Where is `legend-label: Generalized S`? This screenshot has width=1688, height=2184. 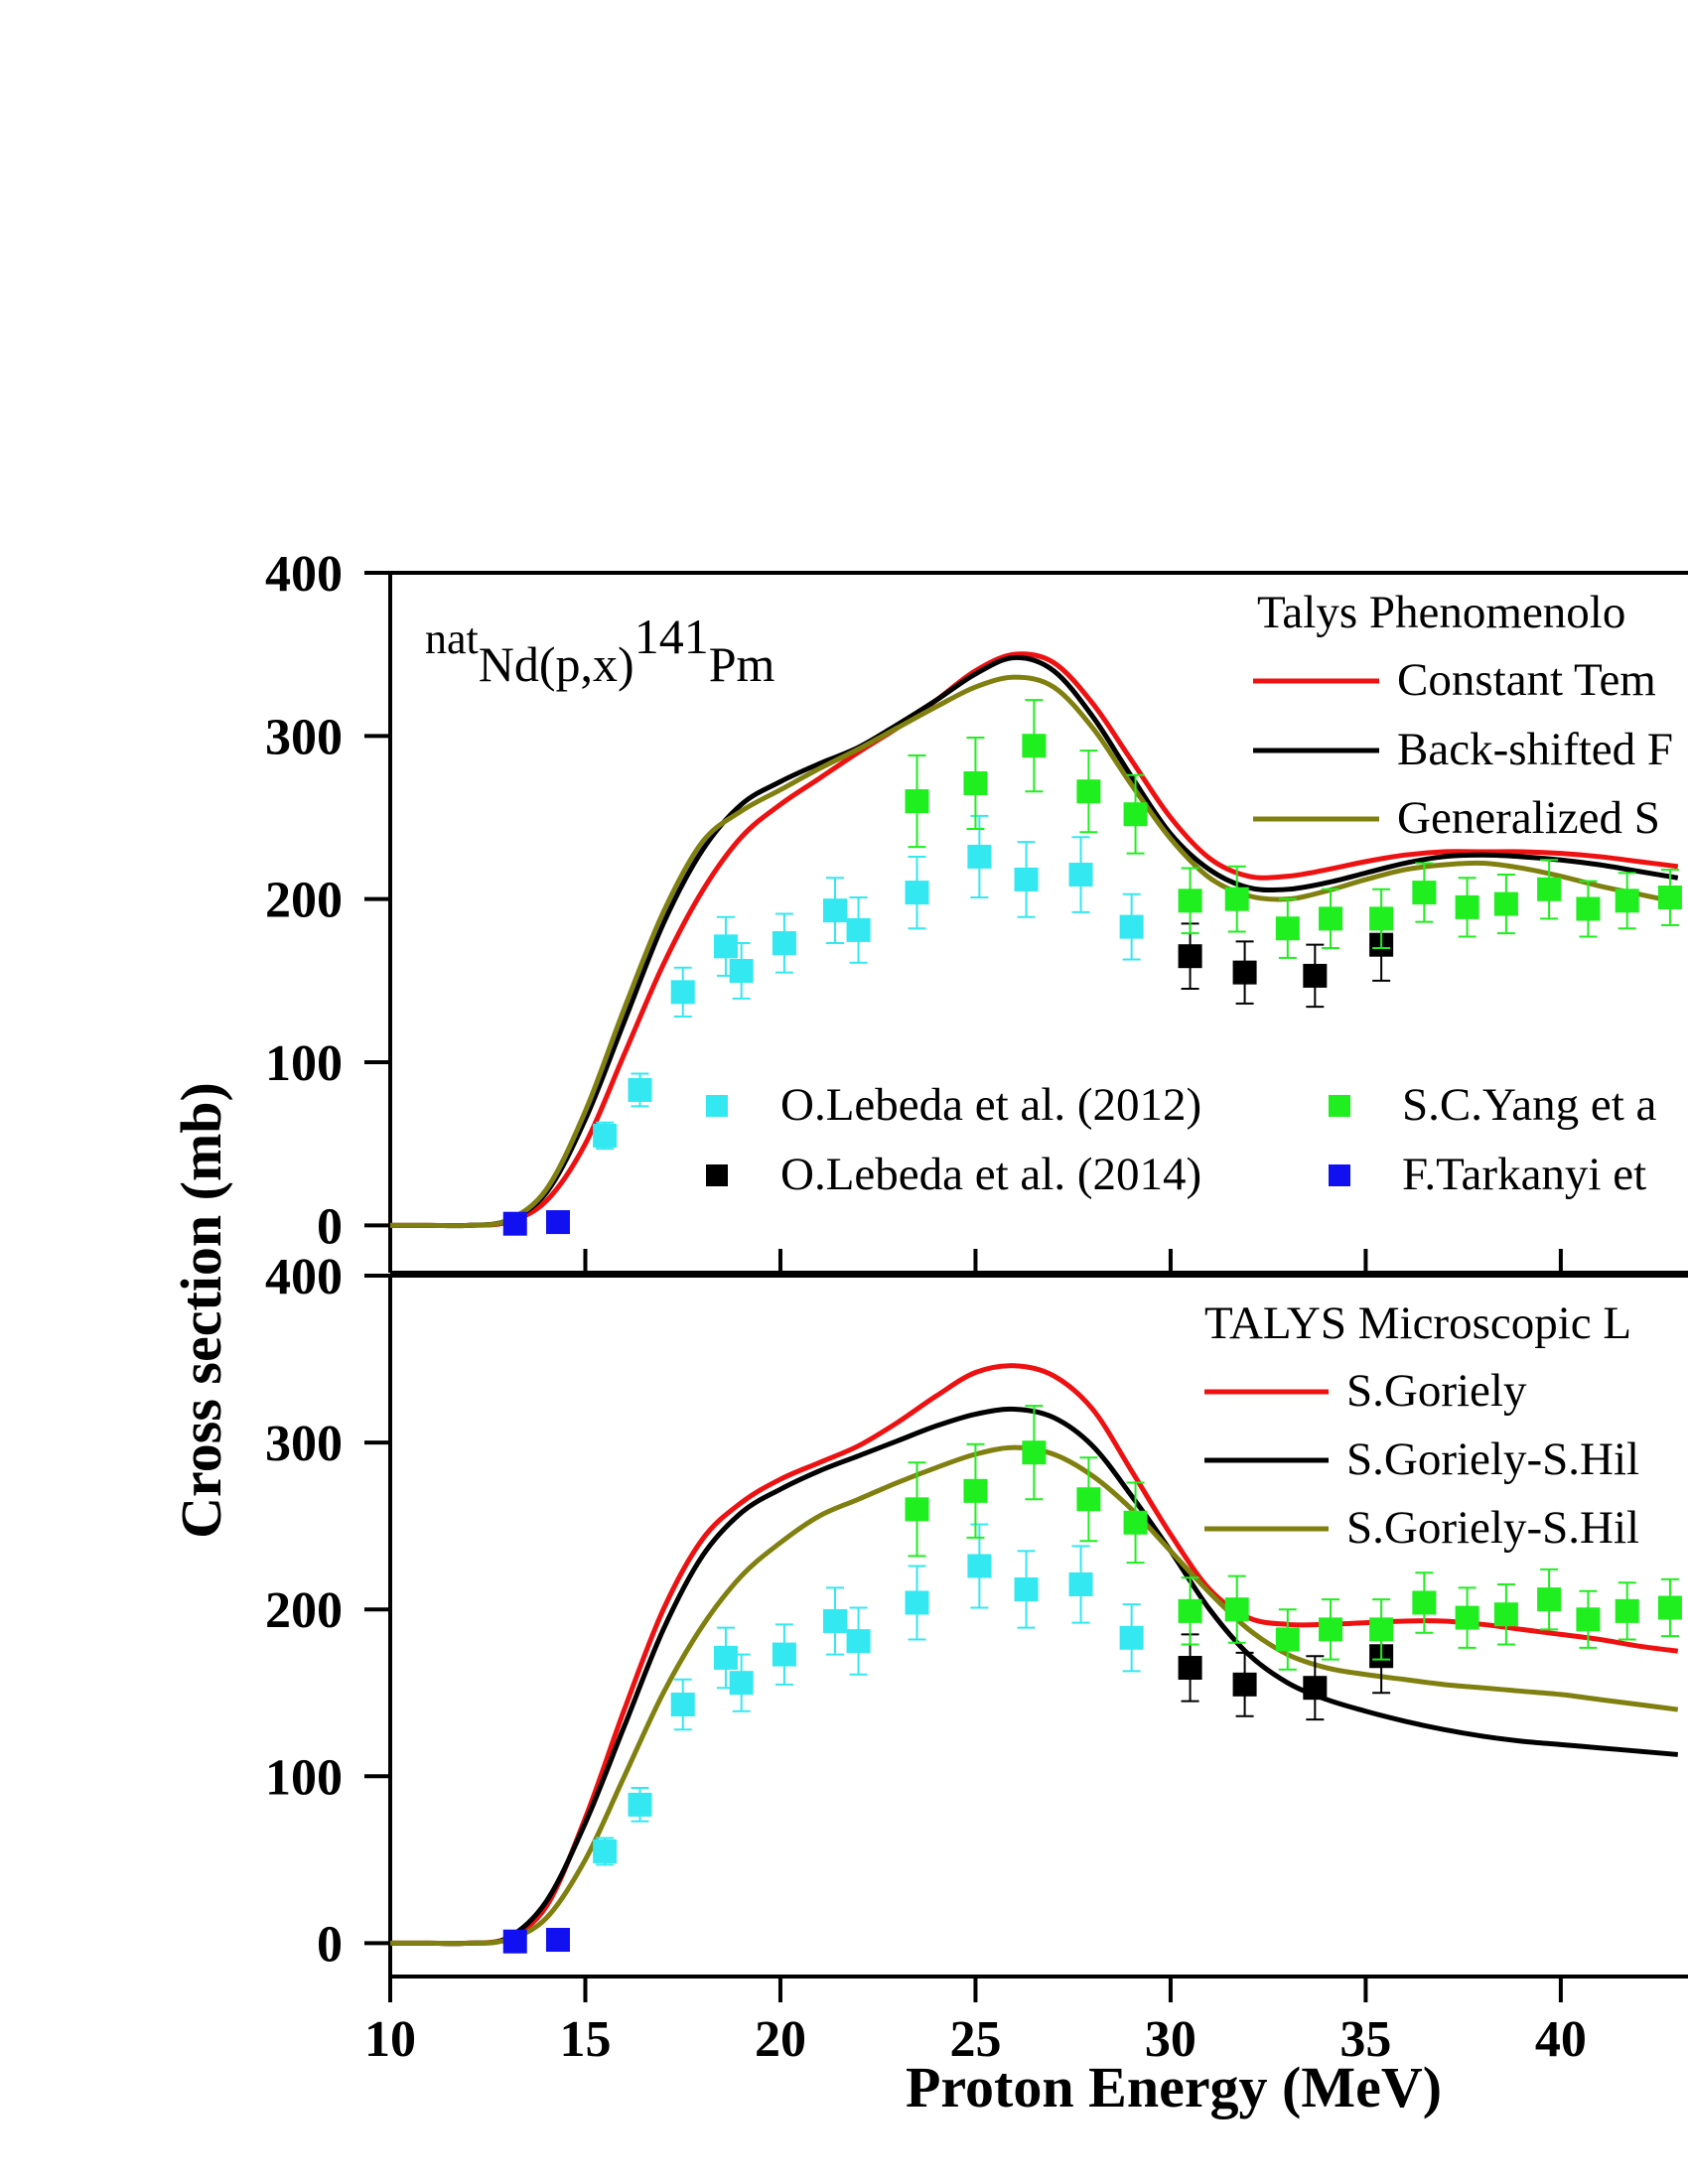 legend-label: Generalized S is located at coordinates (1528, 818).